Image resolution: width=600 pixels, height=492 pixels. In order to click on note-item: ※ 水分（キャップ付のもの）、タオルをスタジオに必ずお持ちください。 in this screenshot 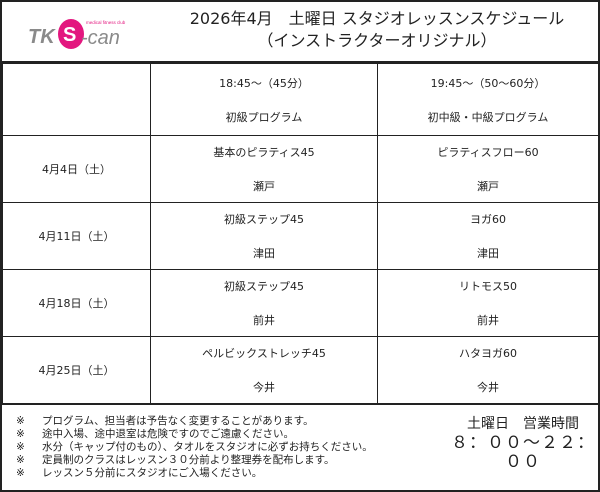, I will do `click(194, 447)`.